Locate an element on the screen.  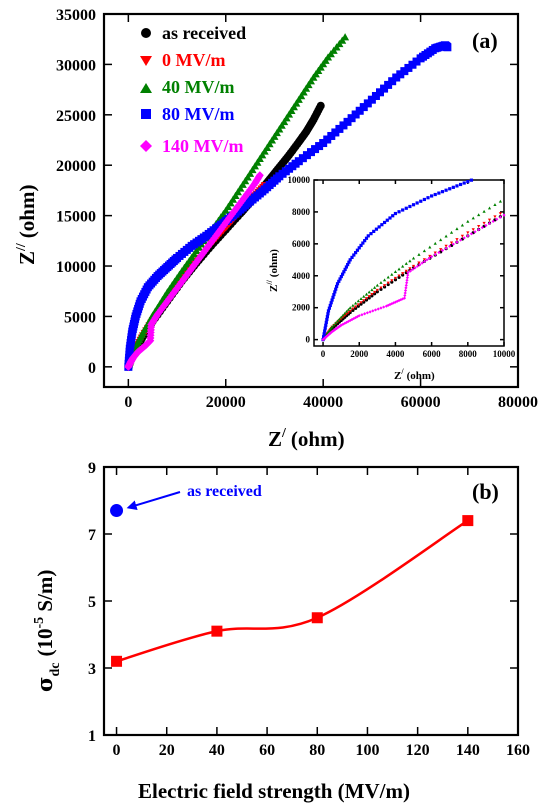
series-140-mv-m is located at coordinates (194, 271).